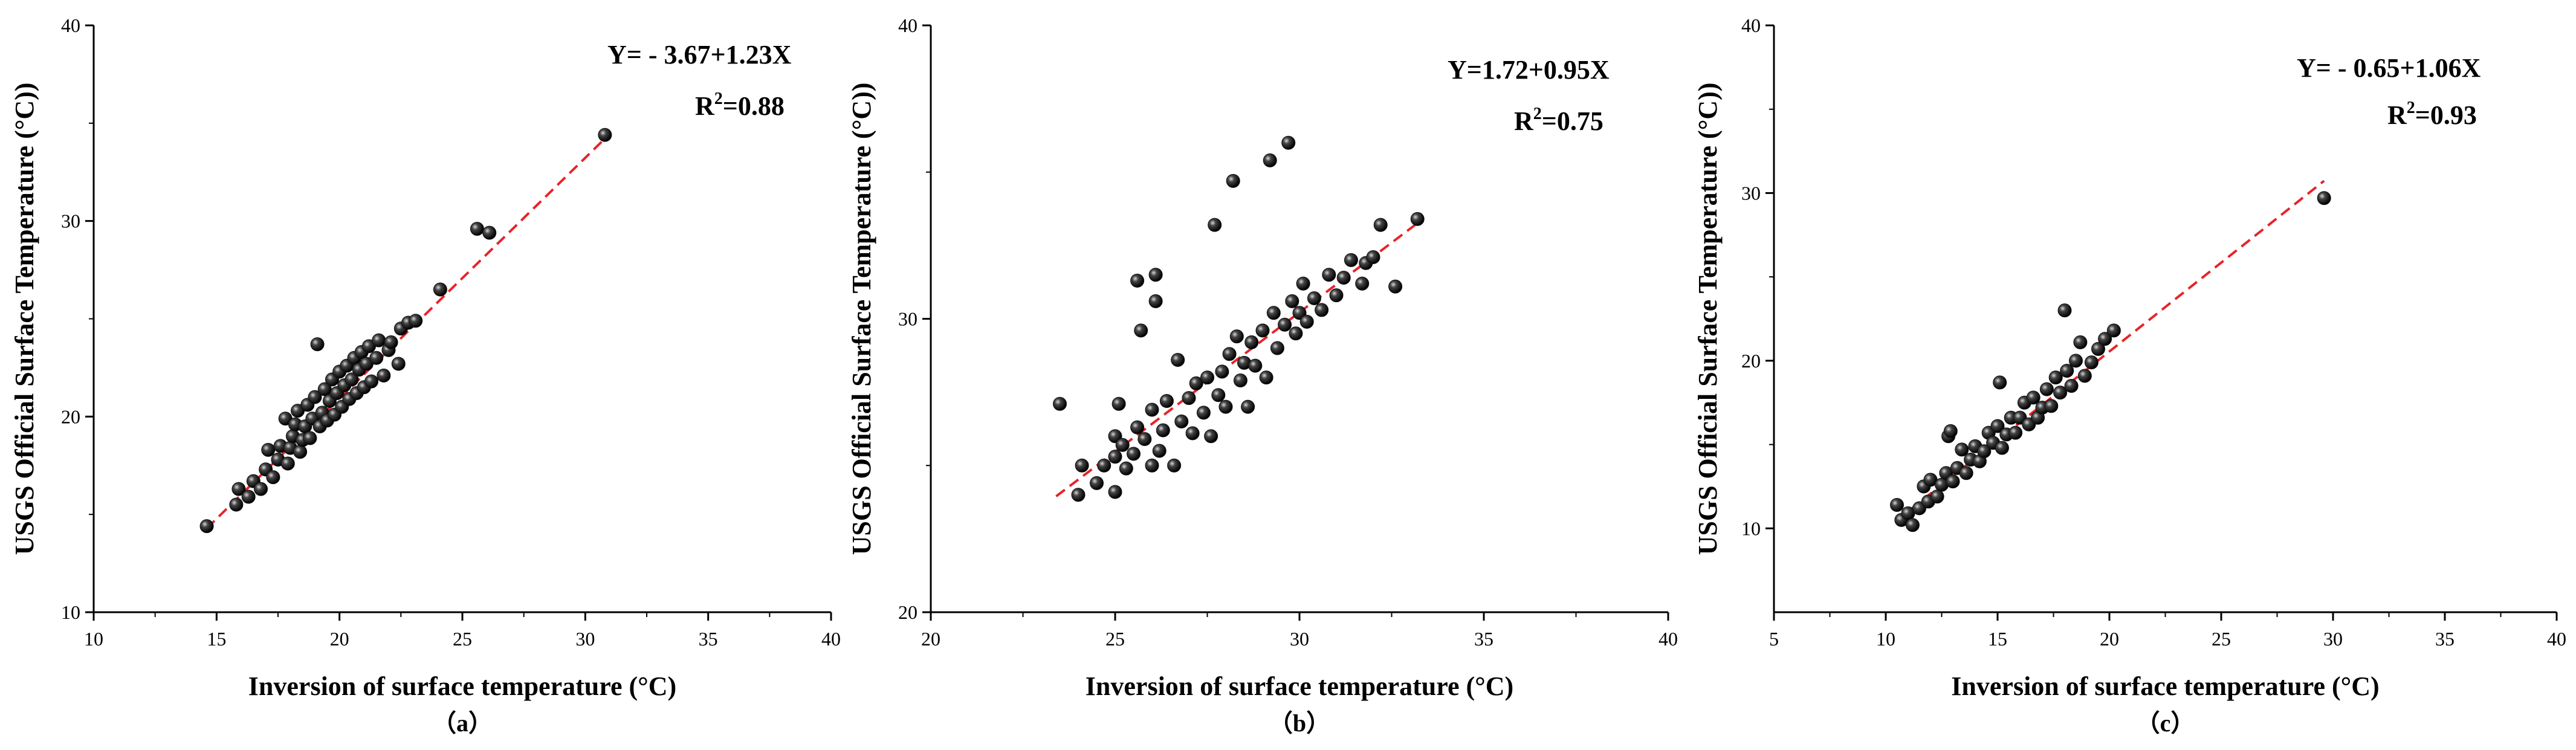 The width and height of the screenshot is (2576, 750). I want to click on y-tick-label: 20, so click(70, 416).